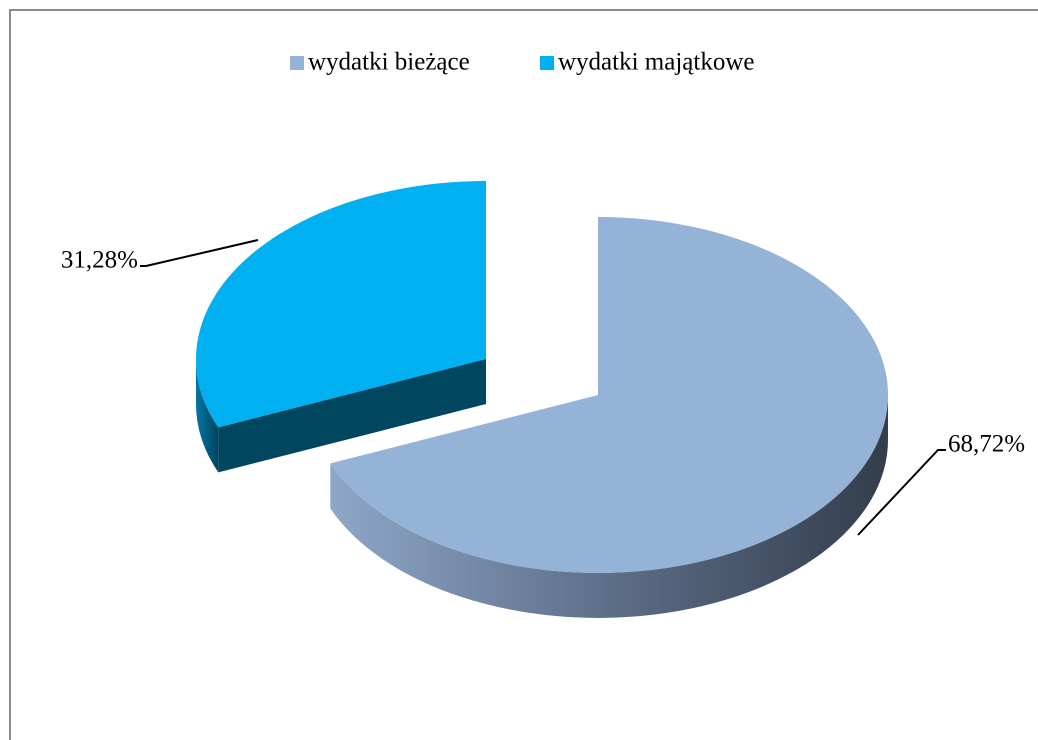 This screenshot has width=1038, height=740. What do you see at coordinates (522, 62) in the screenshot?
I see `legend: wydatki bieżące wydatki majątkowe` at bounding box center [522, 62].